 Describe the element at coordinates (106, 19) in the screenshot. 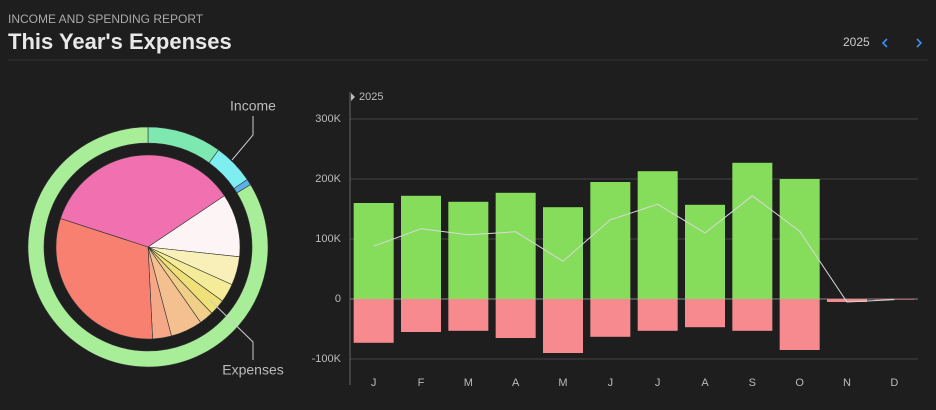

I see `report-kicker: INCOME AND SPENDING REPORT` at that location.